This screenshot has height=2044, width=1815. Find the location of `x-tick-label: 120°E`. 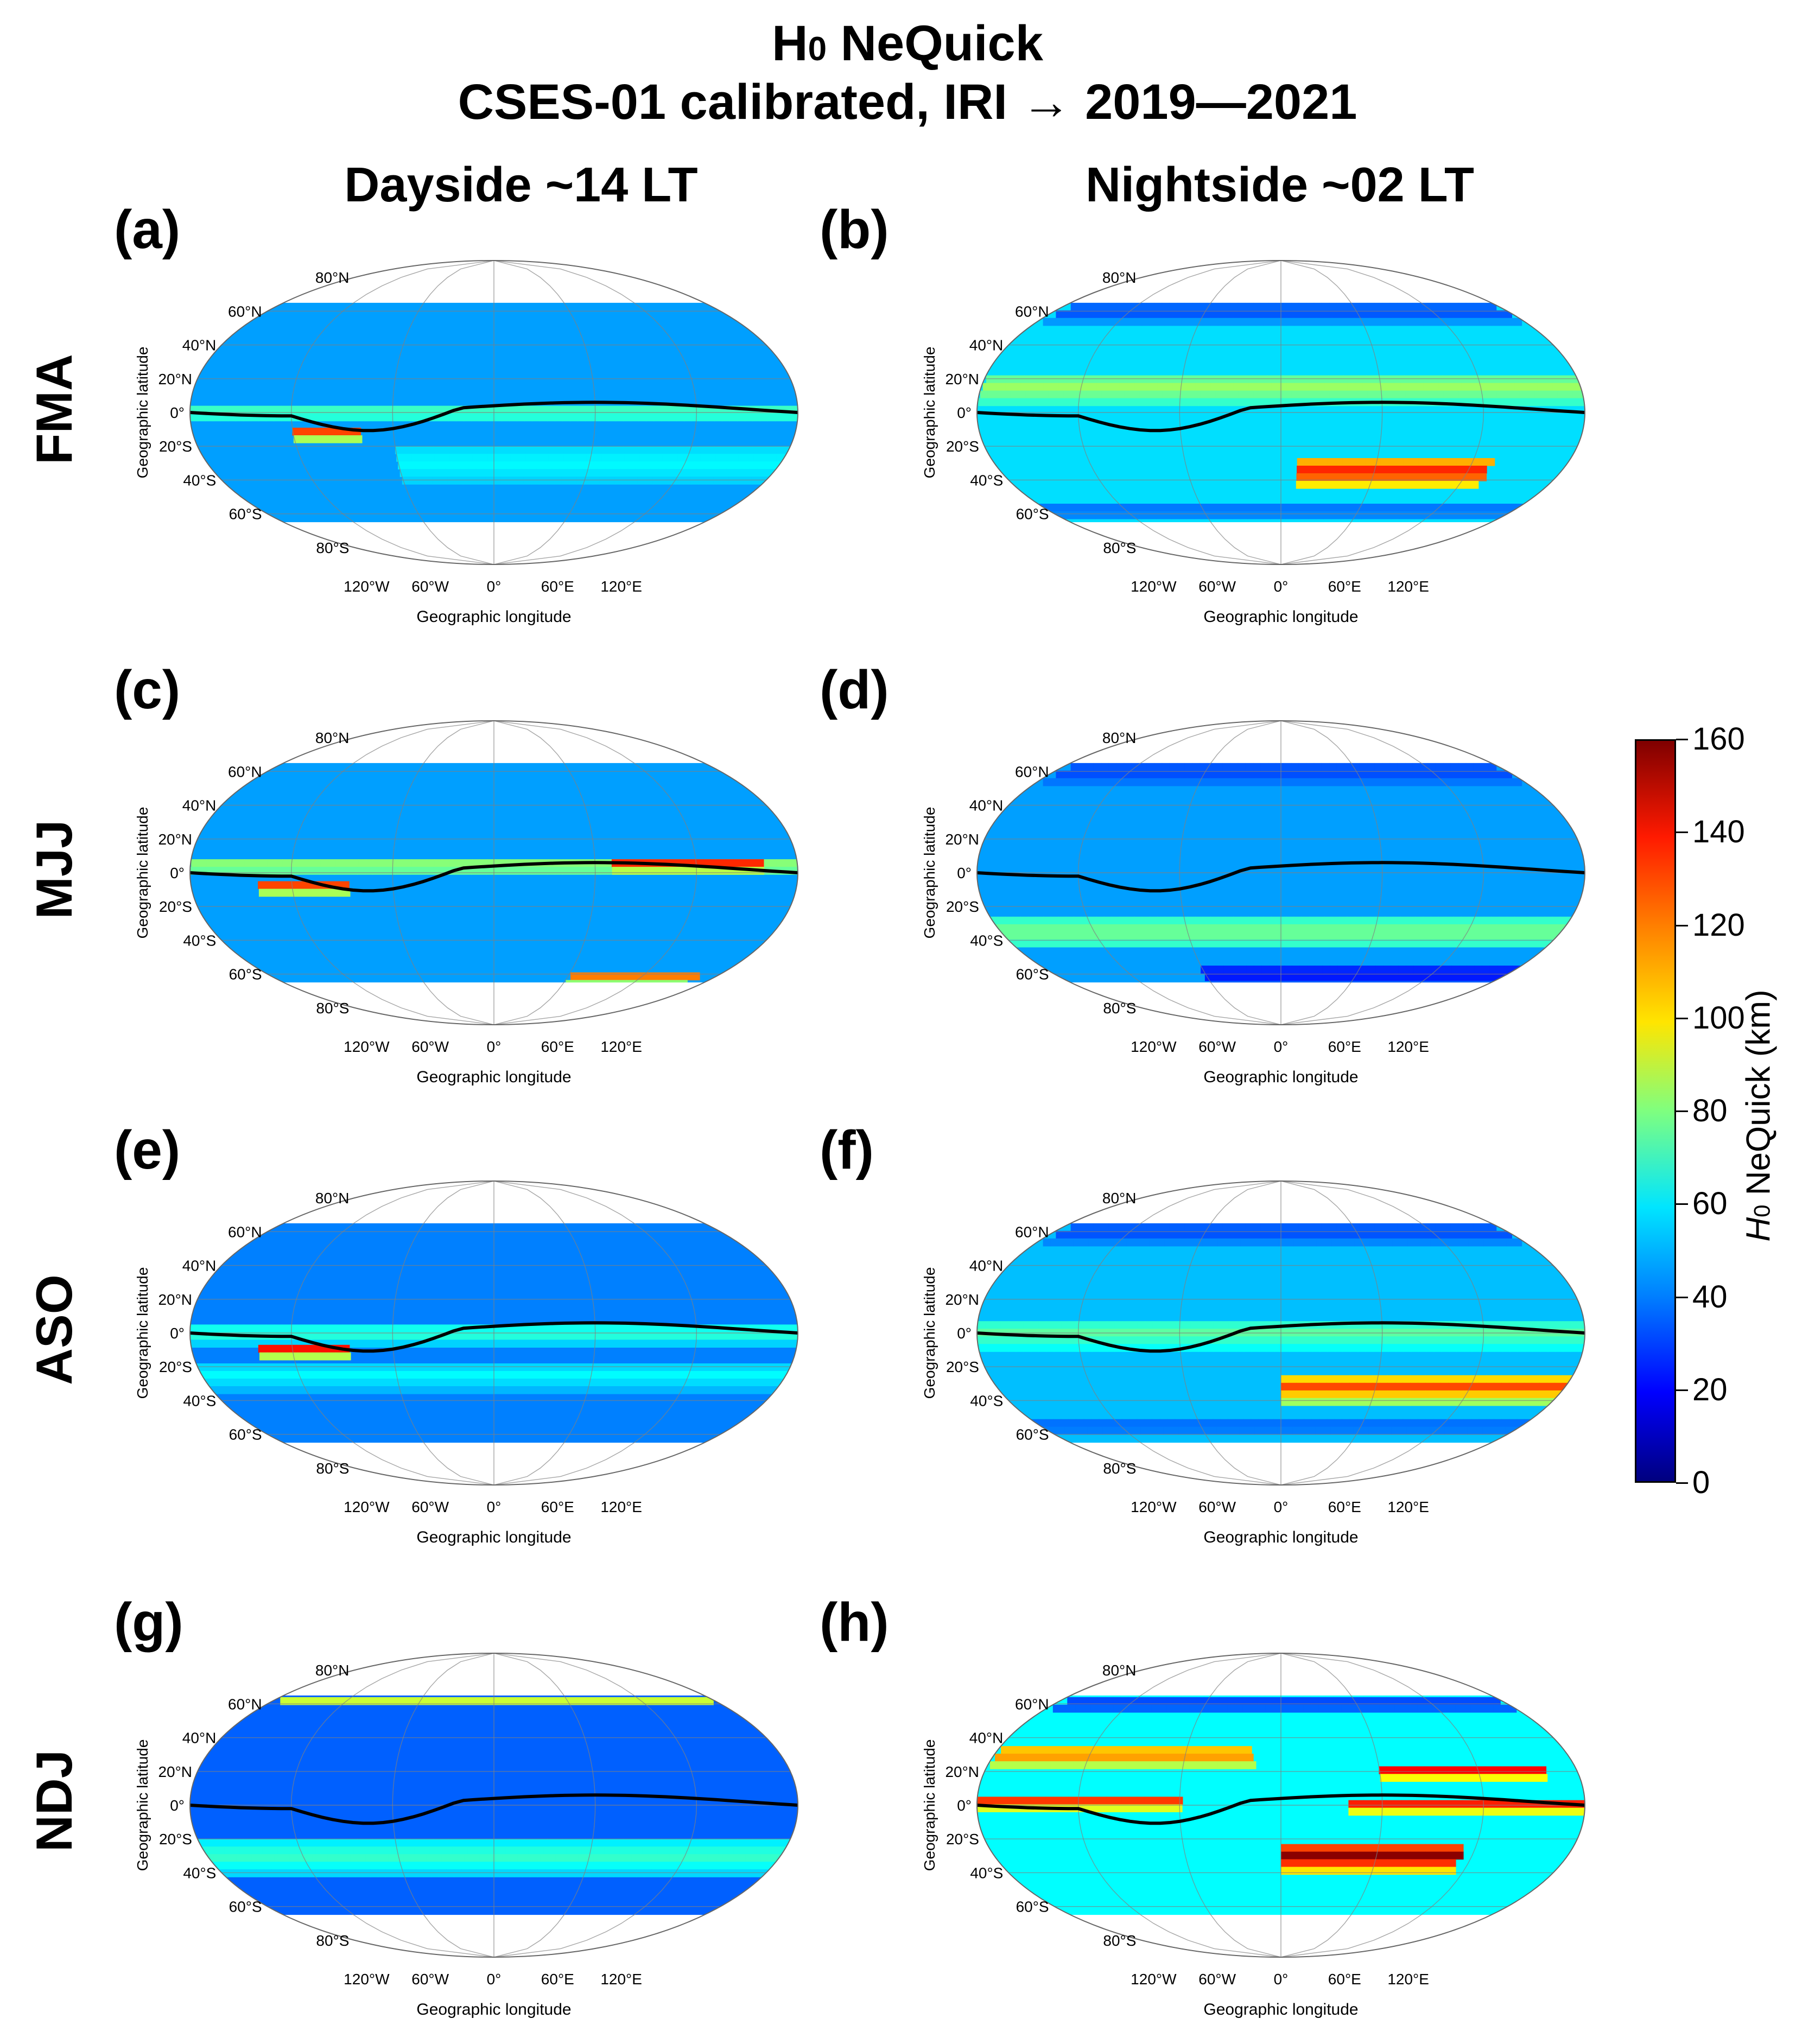

x-tick-label: 120°E is located at coordinates (621, 1046).